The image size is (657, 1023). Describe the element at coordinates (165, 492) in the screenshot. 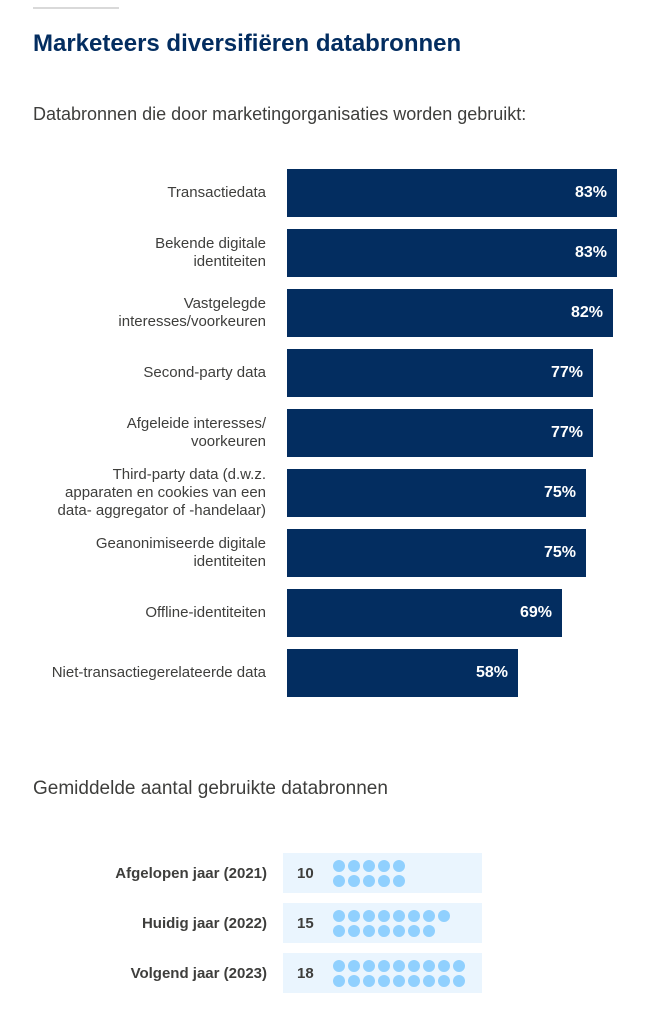

I see `bar-category-label-line: apparaten en cookies van een` at that location.